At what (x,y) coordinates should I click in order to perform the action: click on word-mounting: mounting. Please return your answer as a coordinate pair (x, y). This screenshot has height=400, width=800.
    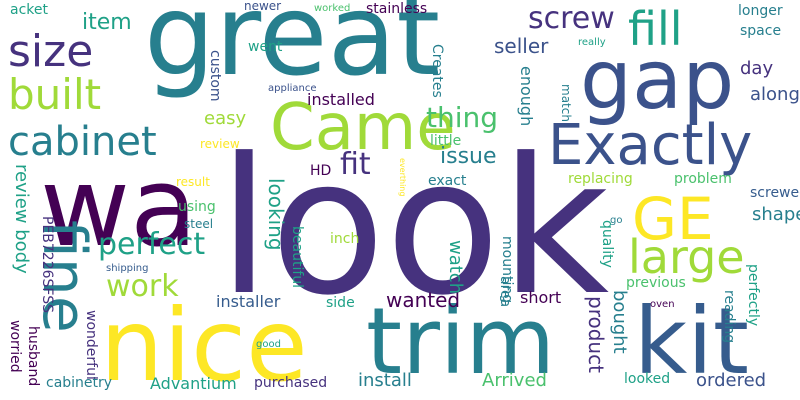
    Looking at the image, I should click on (507, 270).